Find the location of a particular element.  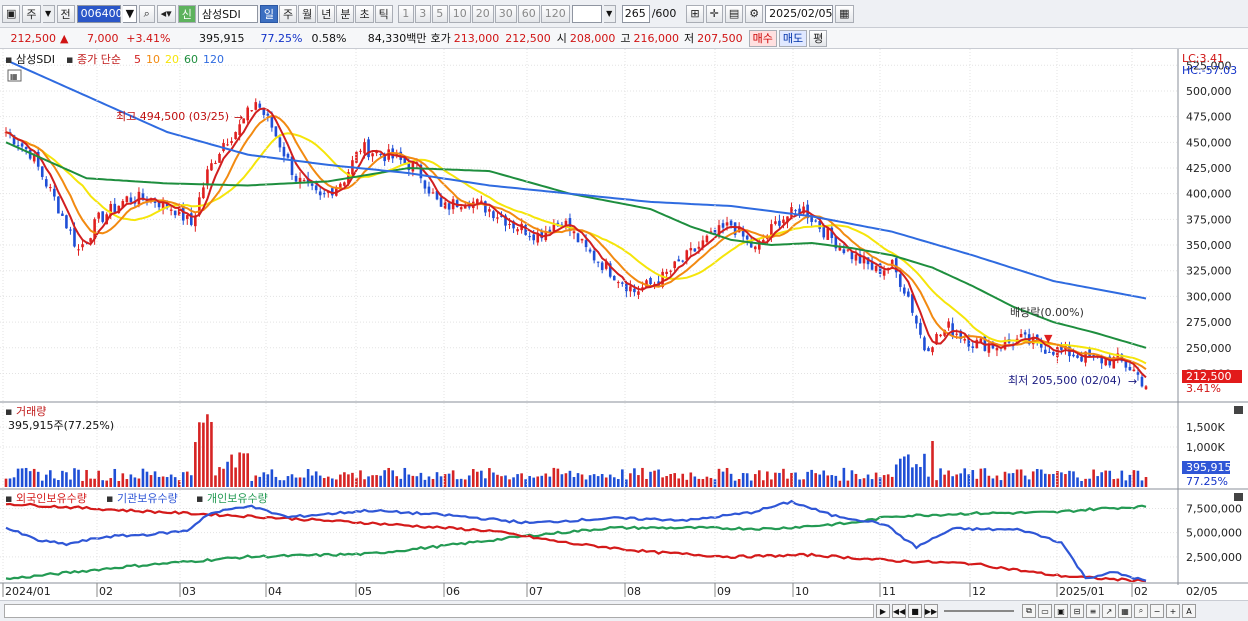

gear-icon: ⚙ is located at coordinates (754, 13).